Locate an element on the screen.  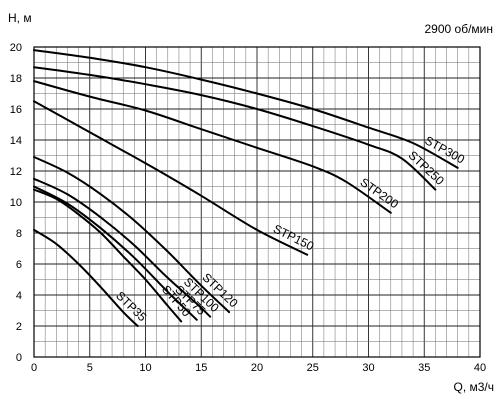
x-axis-title: Q, м3/ч is located at coordinates (473, 387).